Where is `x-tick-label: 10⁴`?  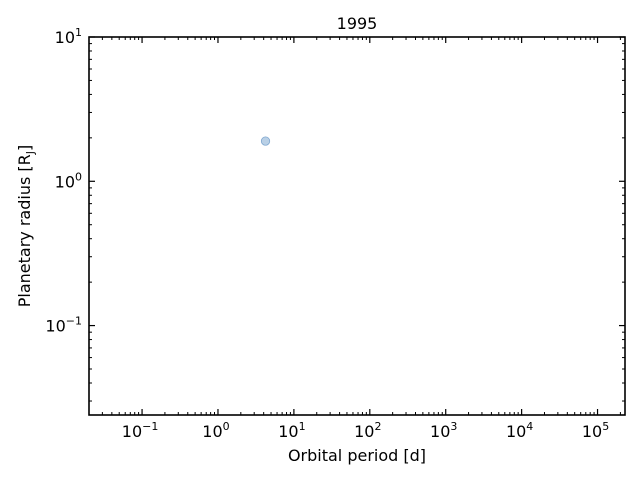
x-tick-label: 10⁴ is located at coordinates (519, 430).